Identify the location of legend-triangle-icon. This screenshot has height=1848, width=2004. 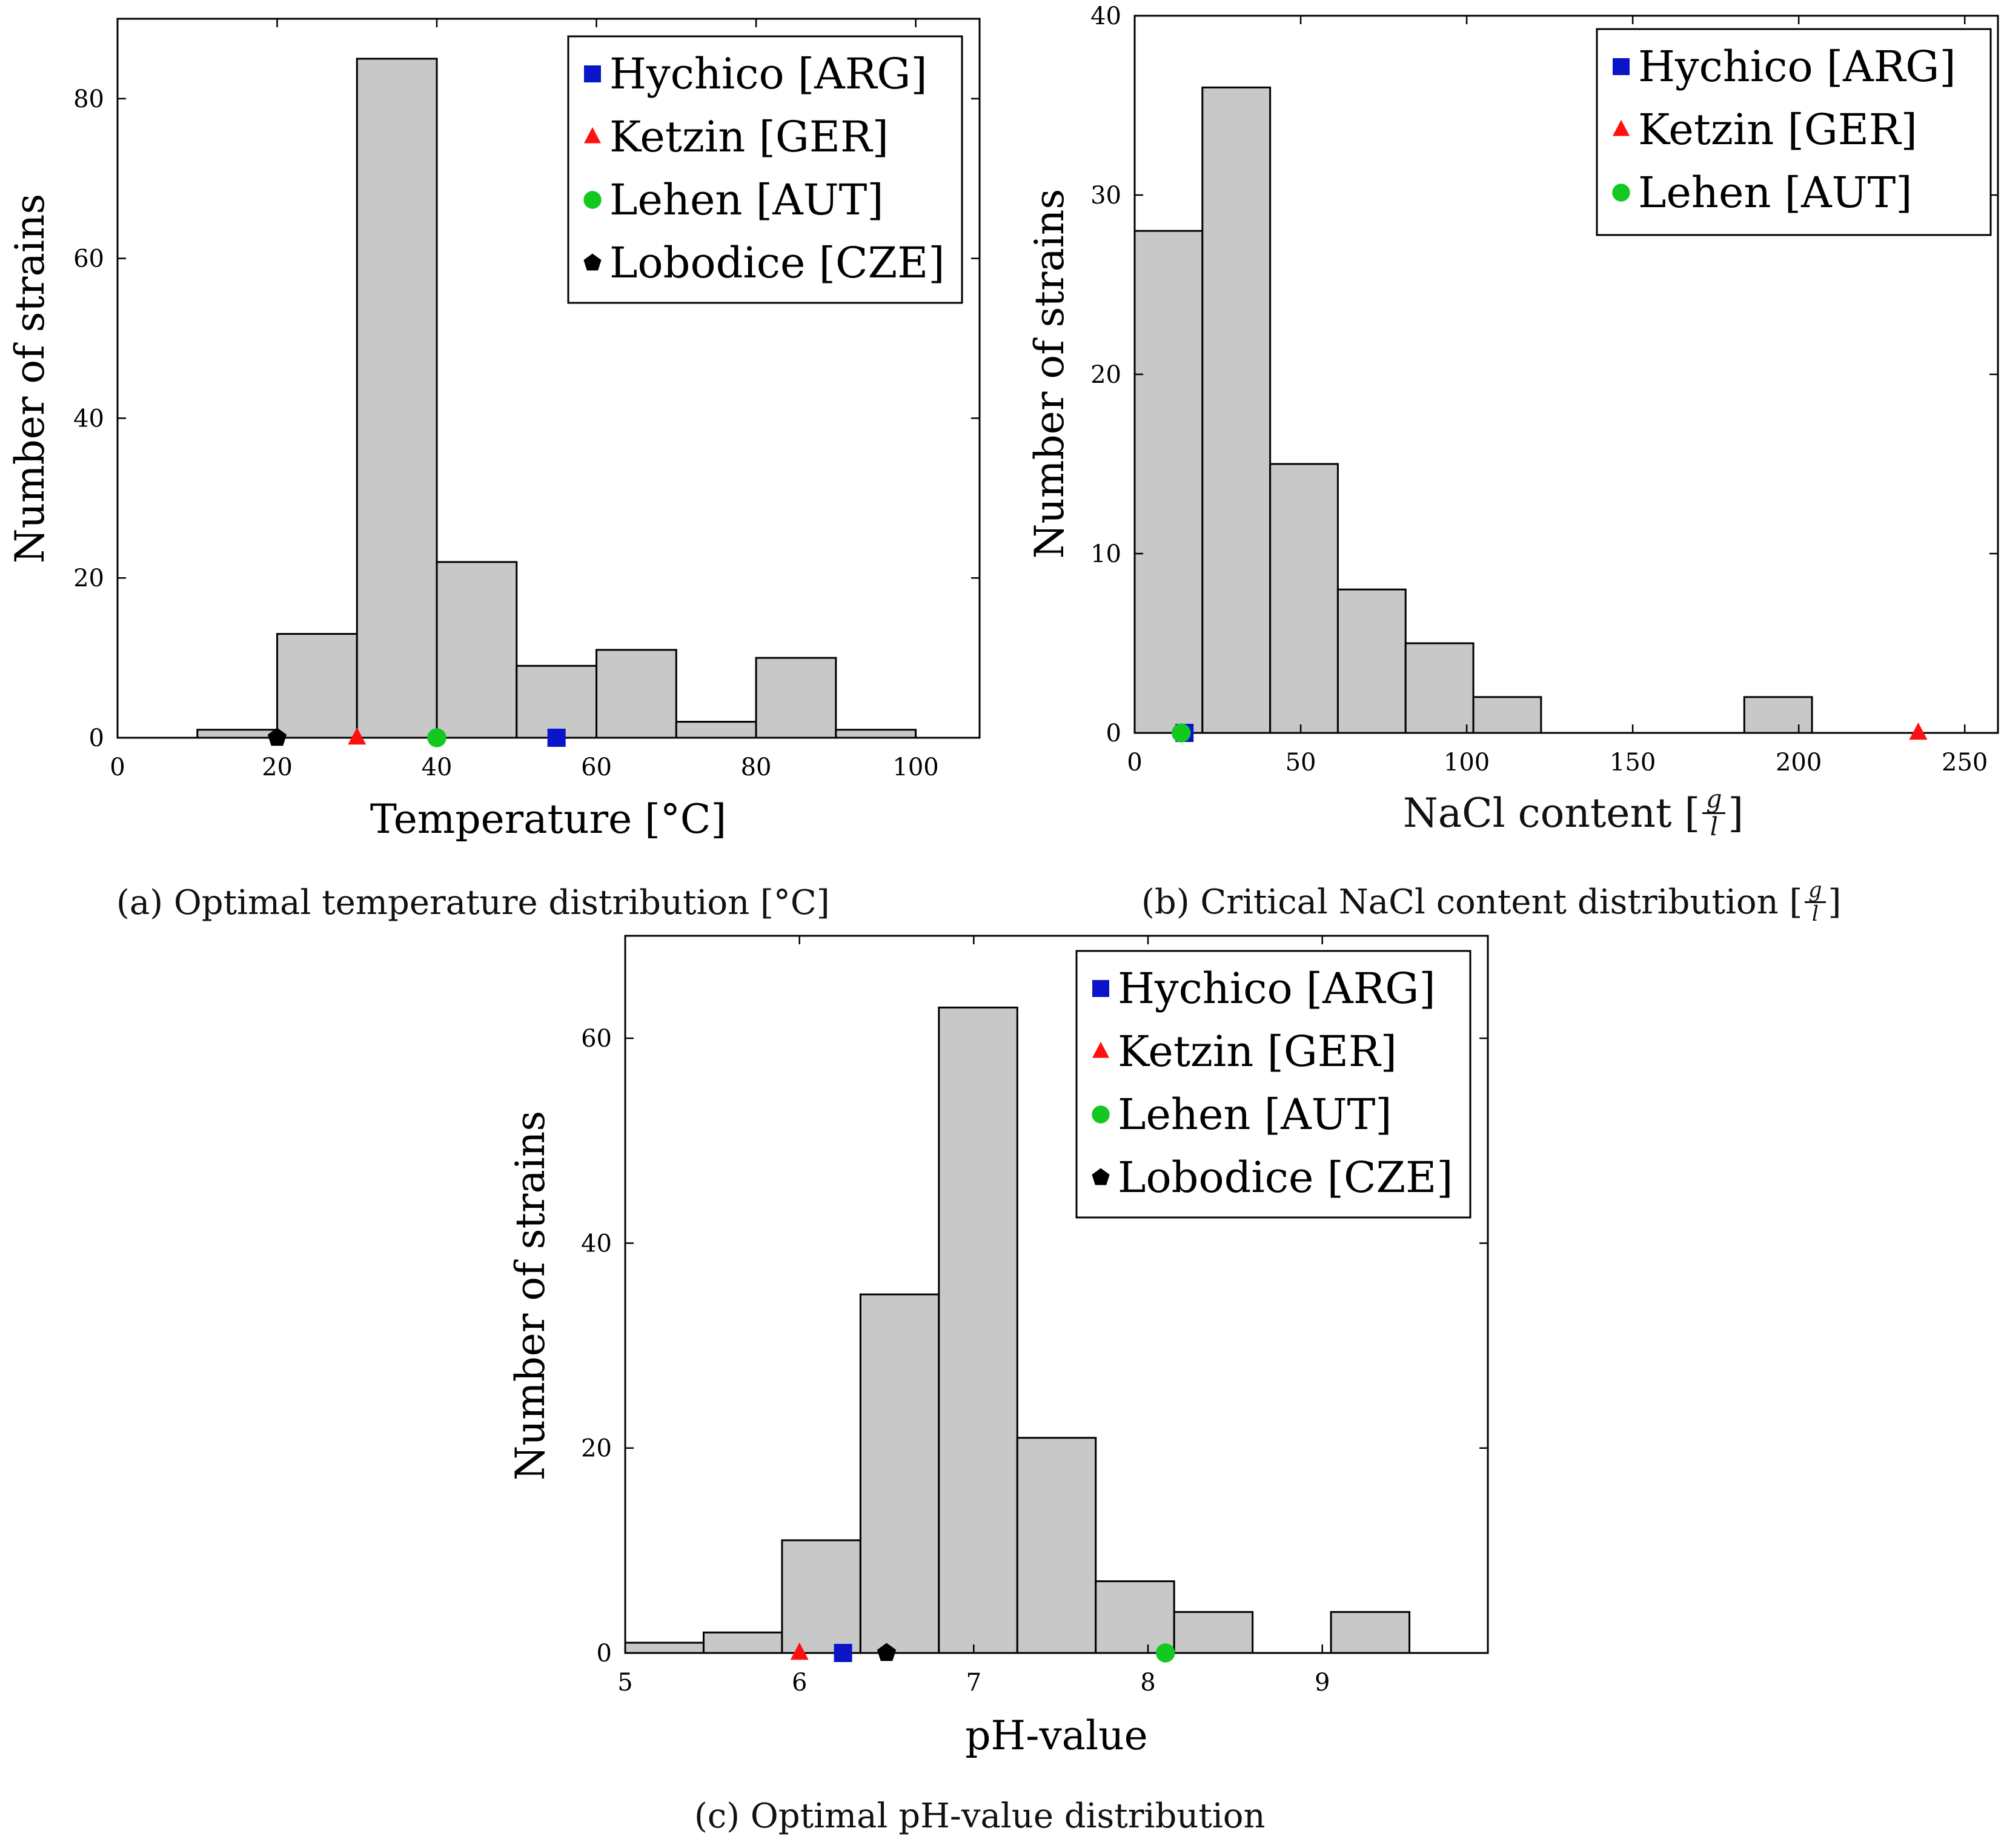
(592, 135).